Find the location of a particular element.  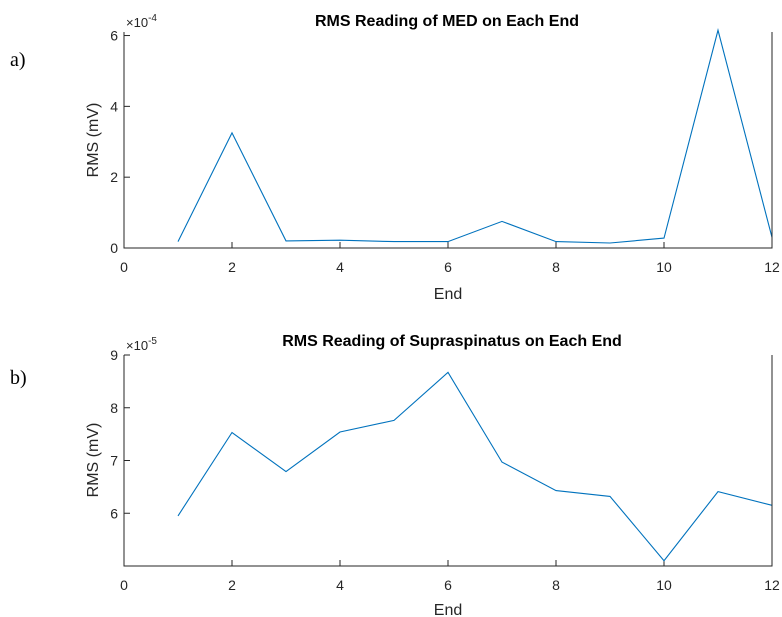

x-tick-label-b: 8 is located at coordinates (556, 585).